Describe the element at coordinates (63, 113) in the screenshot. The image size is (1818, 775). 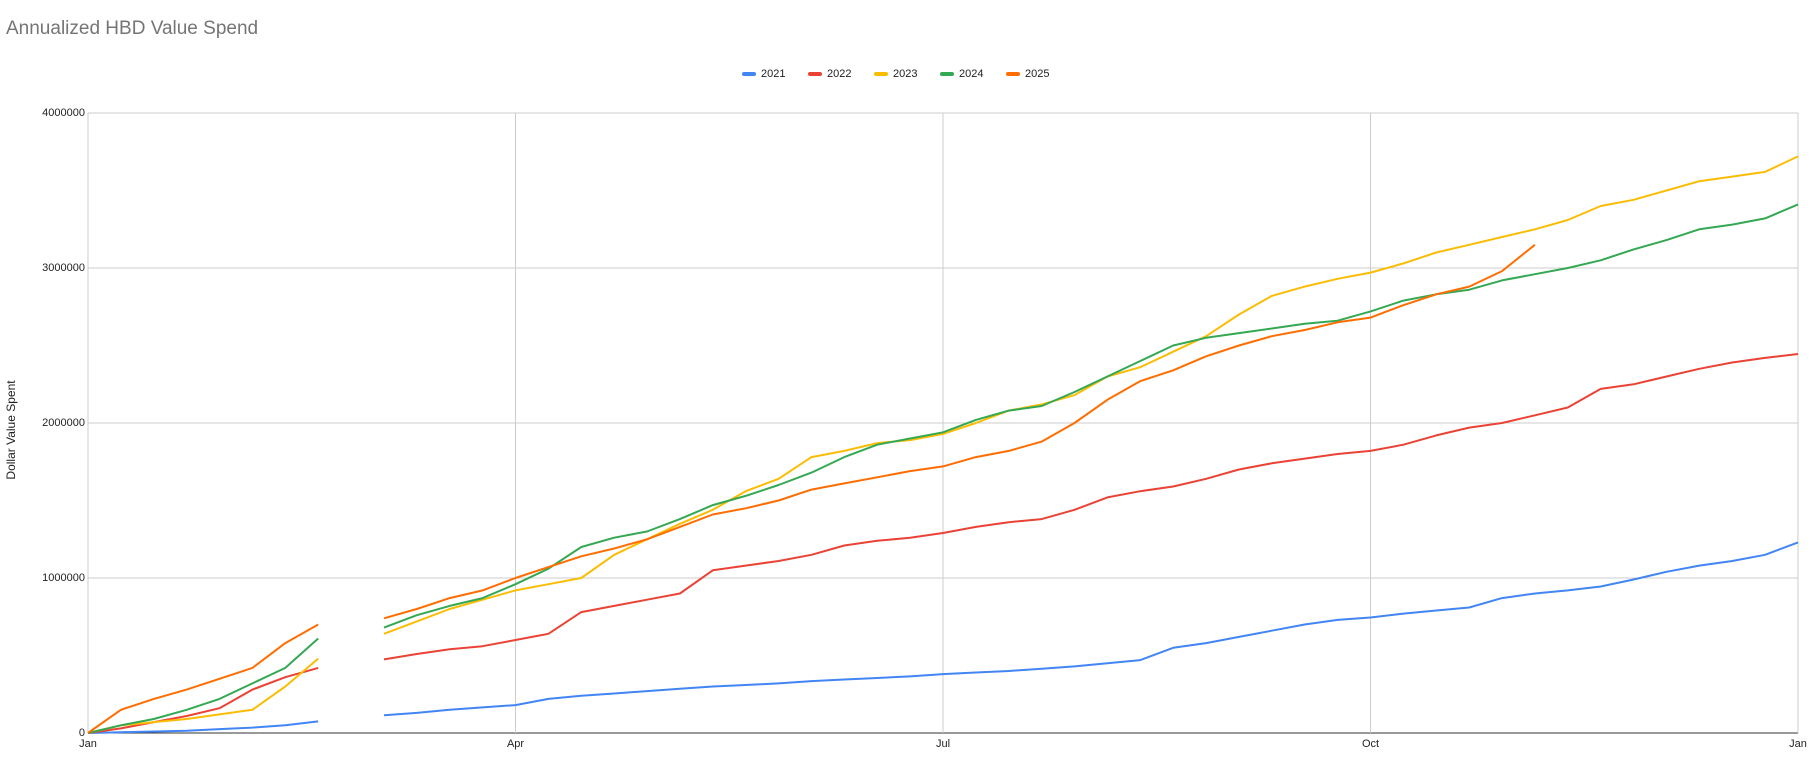
I see `y-tick-label: 4000000` at that location.